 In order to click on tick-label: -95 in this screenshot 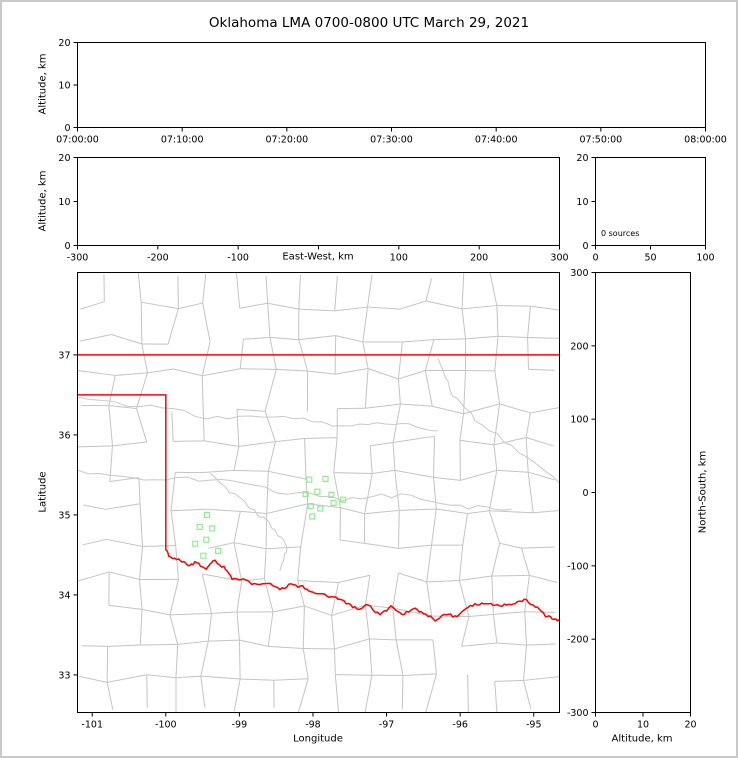, I will do `click(534, 725)`.